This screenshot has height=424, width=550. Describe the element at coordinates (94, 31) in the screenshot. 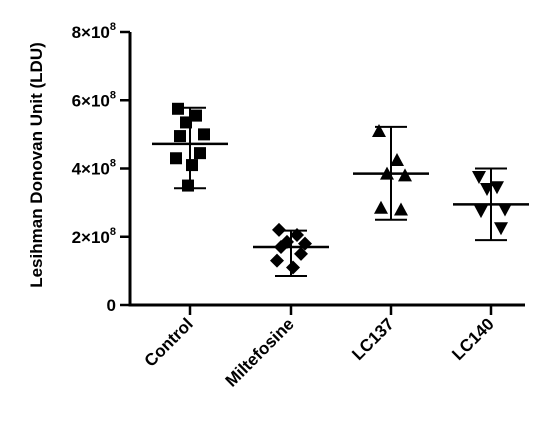

I see `y-tick-label: 8×10⁸` at that location.